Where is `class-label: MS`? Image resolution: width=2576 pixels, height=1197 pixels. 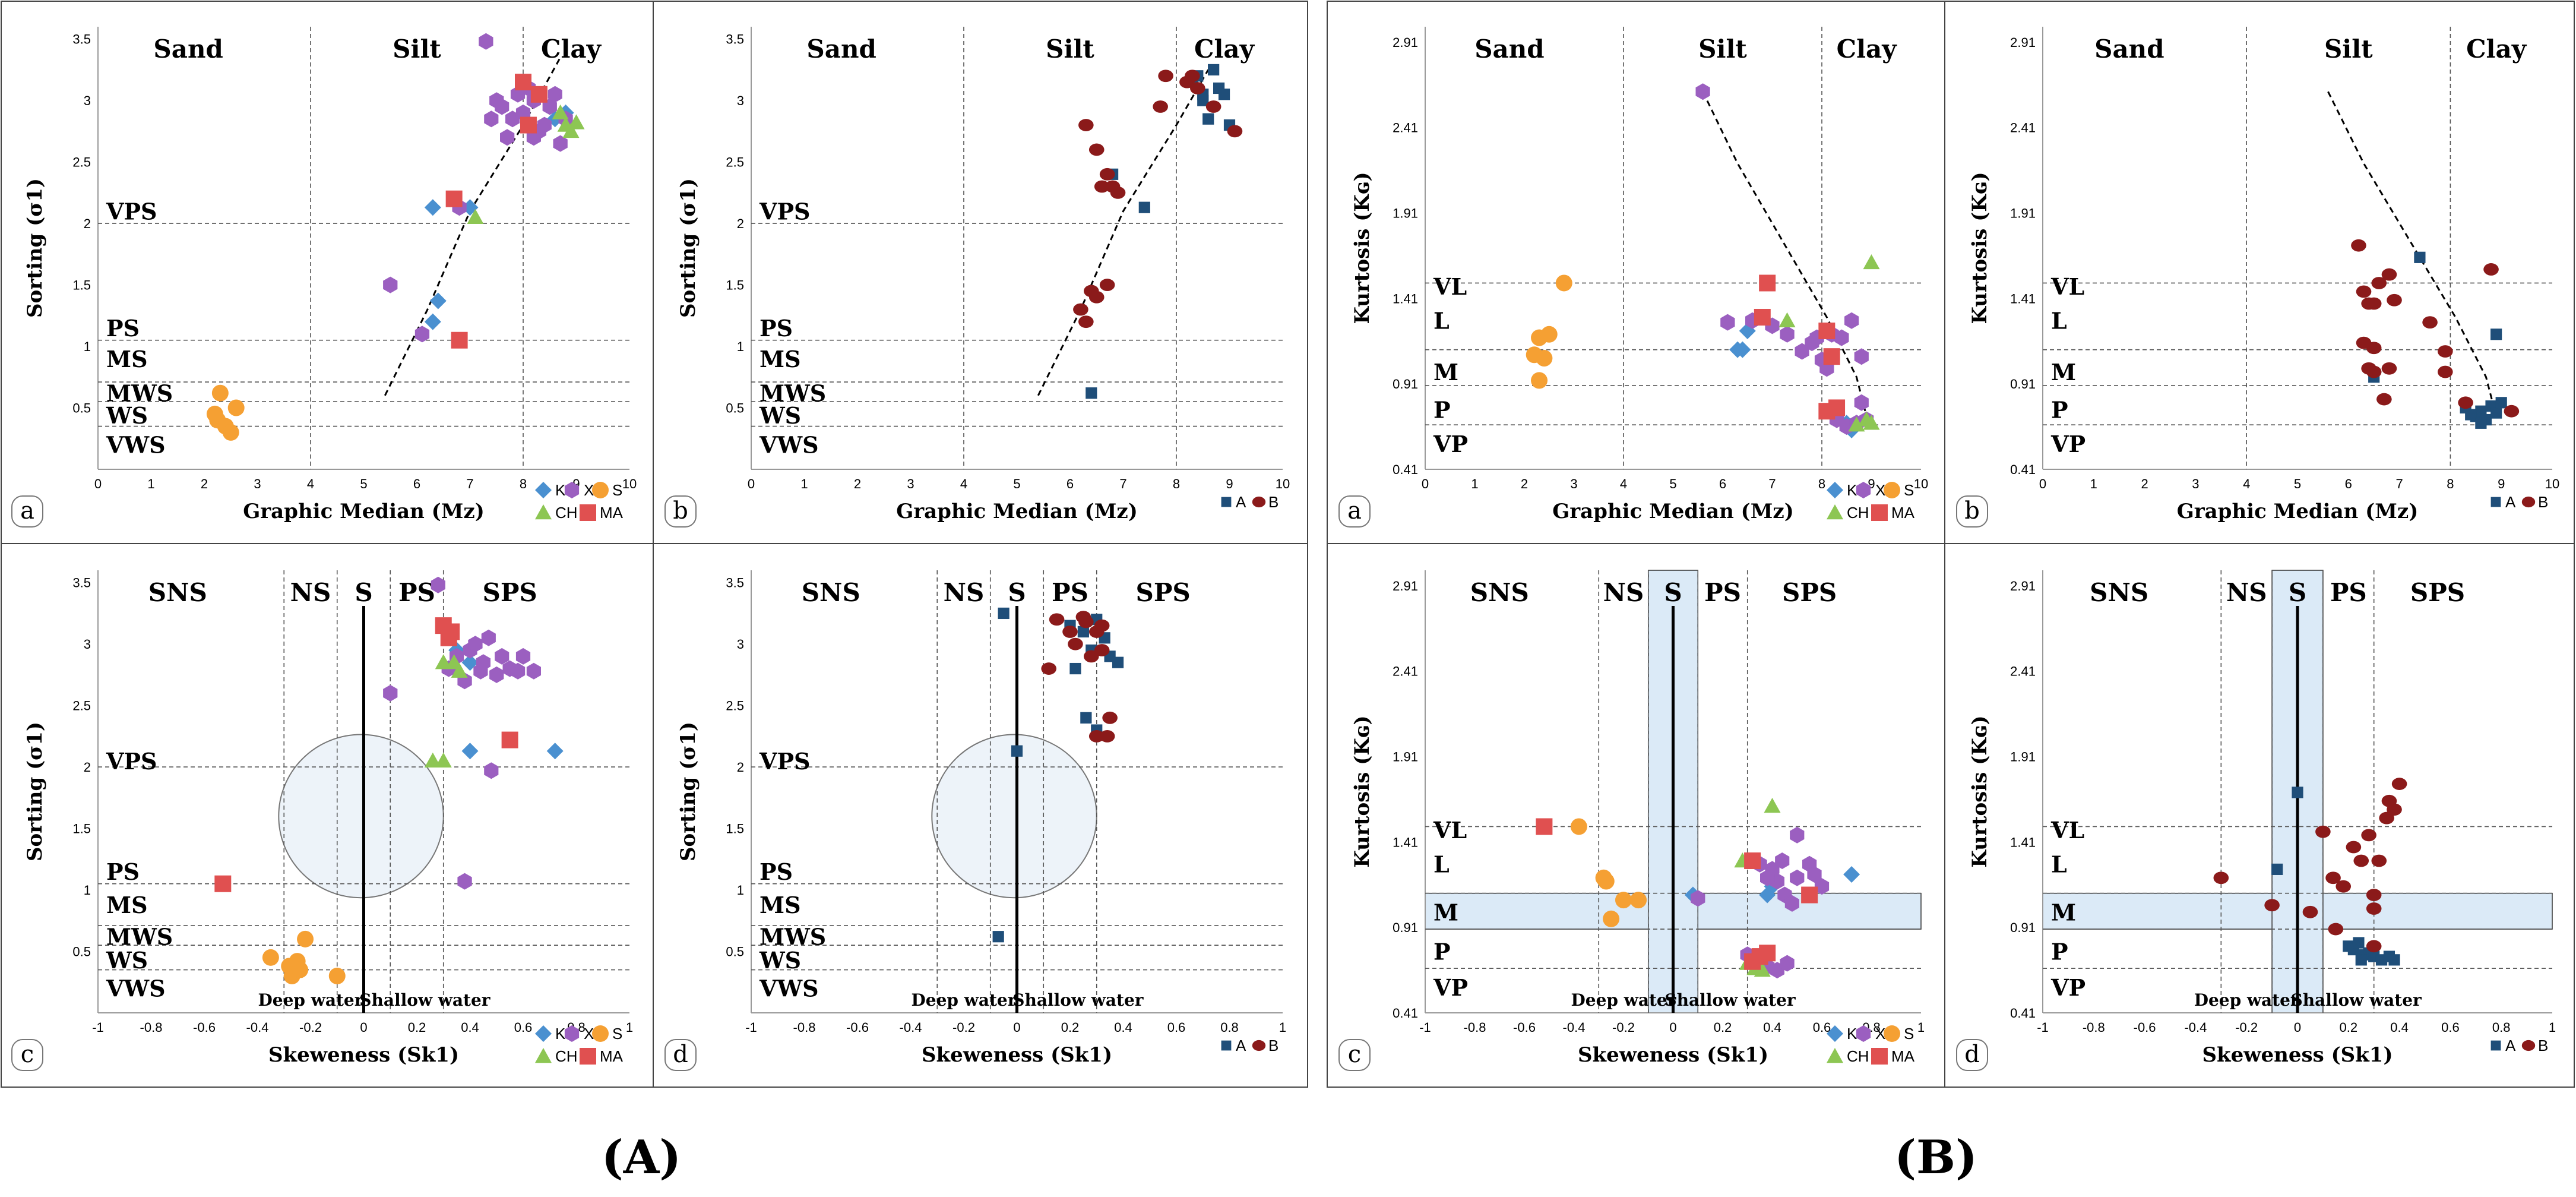
class-label: MS is located at coordinates (127, 359).